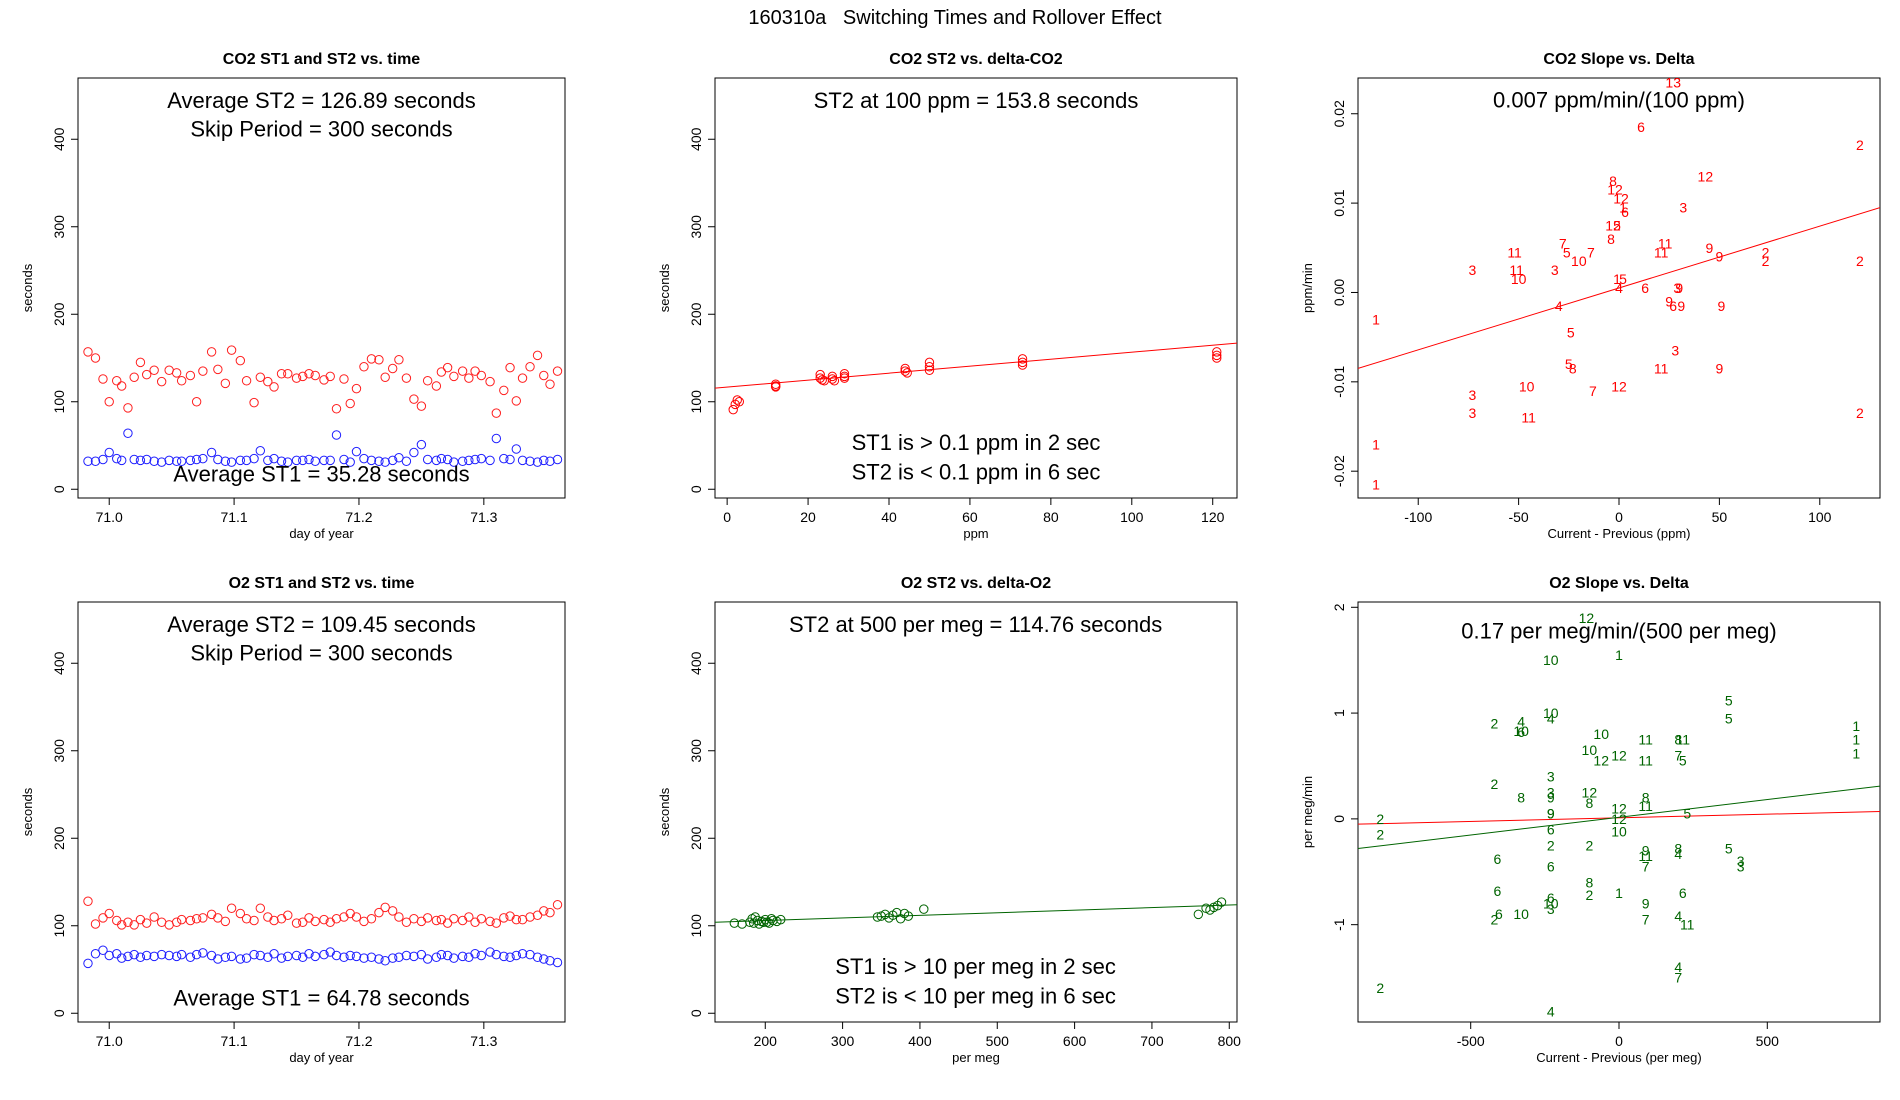  Describe the element at coordinates (321, 533) in the screenshot. I see `x-axis-label: day of year` at that location.